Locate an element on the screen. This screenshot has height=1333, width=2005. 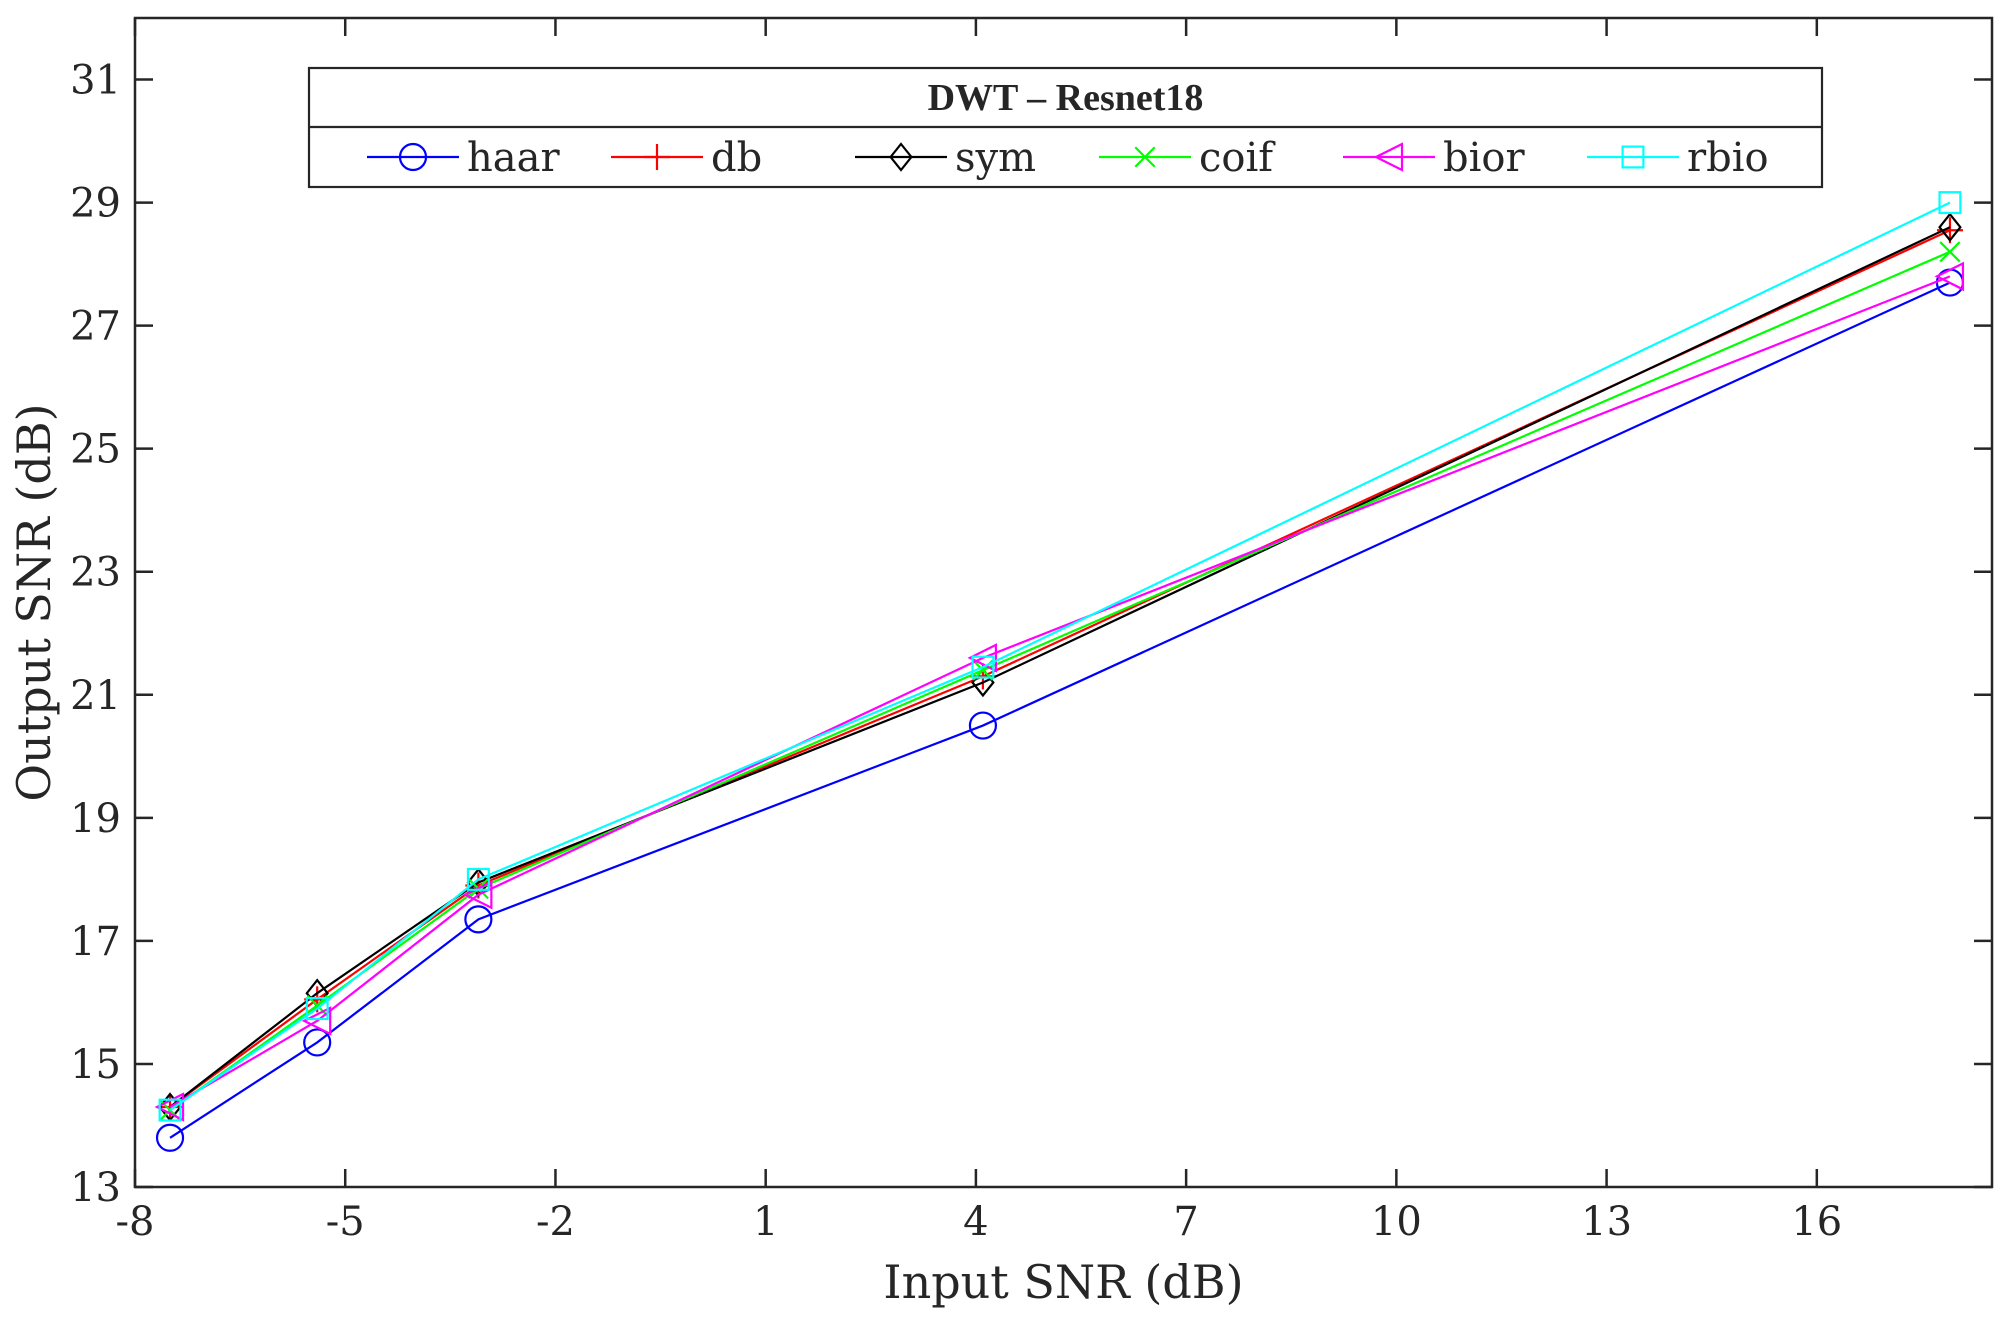
x-tick-label: -8 is located at coordinates (135, 1222).